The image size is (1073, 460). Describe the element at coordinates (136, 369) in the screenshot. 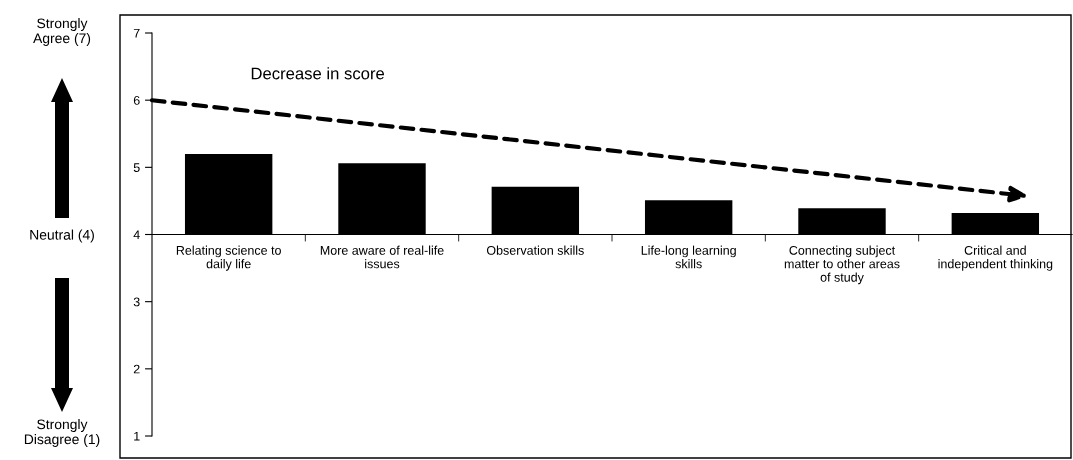

I see `y-tick-label: 2` at that location.